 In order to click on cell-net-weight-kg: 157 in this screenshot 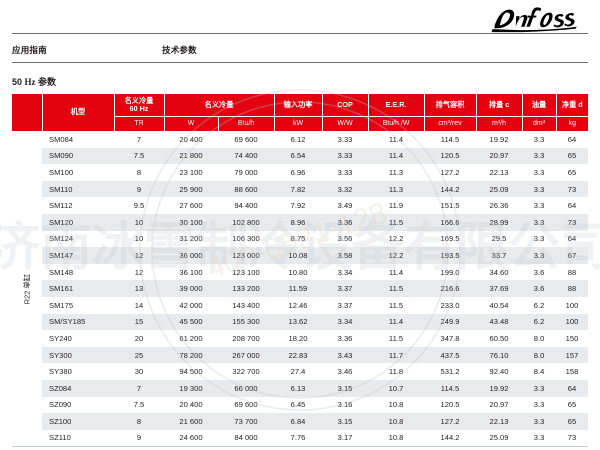, I will do `click(572, 355)`.